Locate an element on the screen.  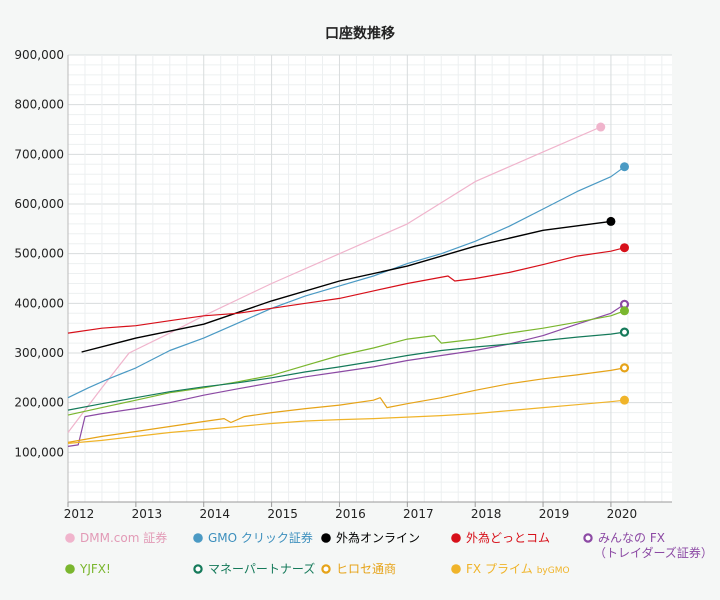
legend-label: YJFX! is located at coordinates (95, 569).